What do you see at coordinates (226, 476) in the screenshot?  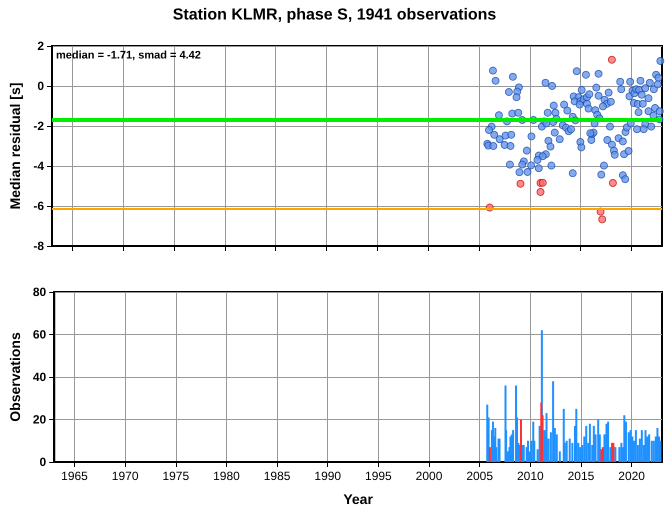 I see `x-tick-label: 1980` at bounding box center [226, 476].